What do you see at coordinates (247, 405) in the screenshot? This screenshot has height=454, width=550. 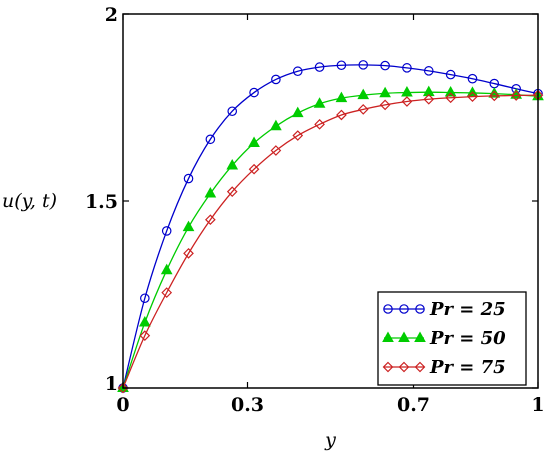 I see `x-tick-label: 0.3` at bounding box center [247, 405].